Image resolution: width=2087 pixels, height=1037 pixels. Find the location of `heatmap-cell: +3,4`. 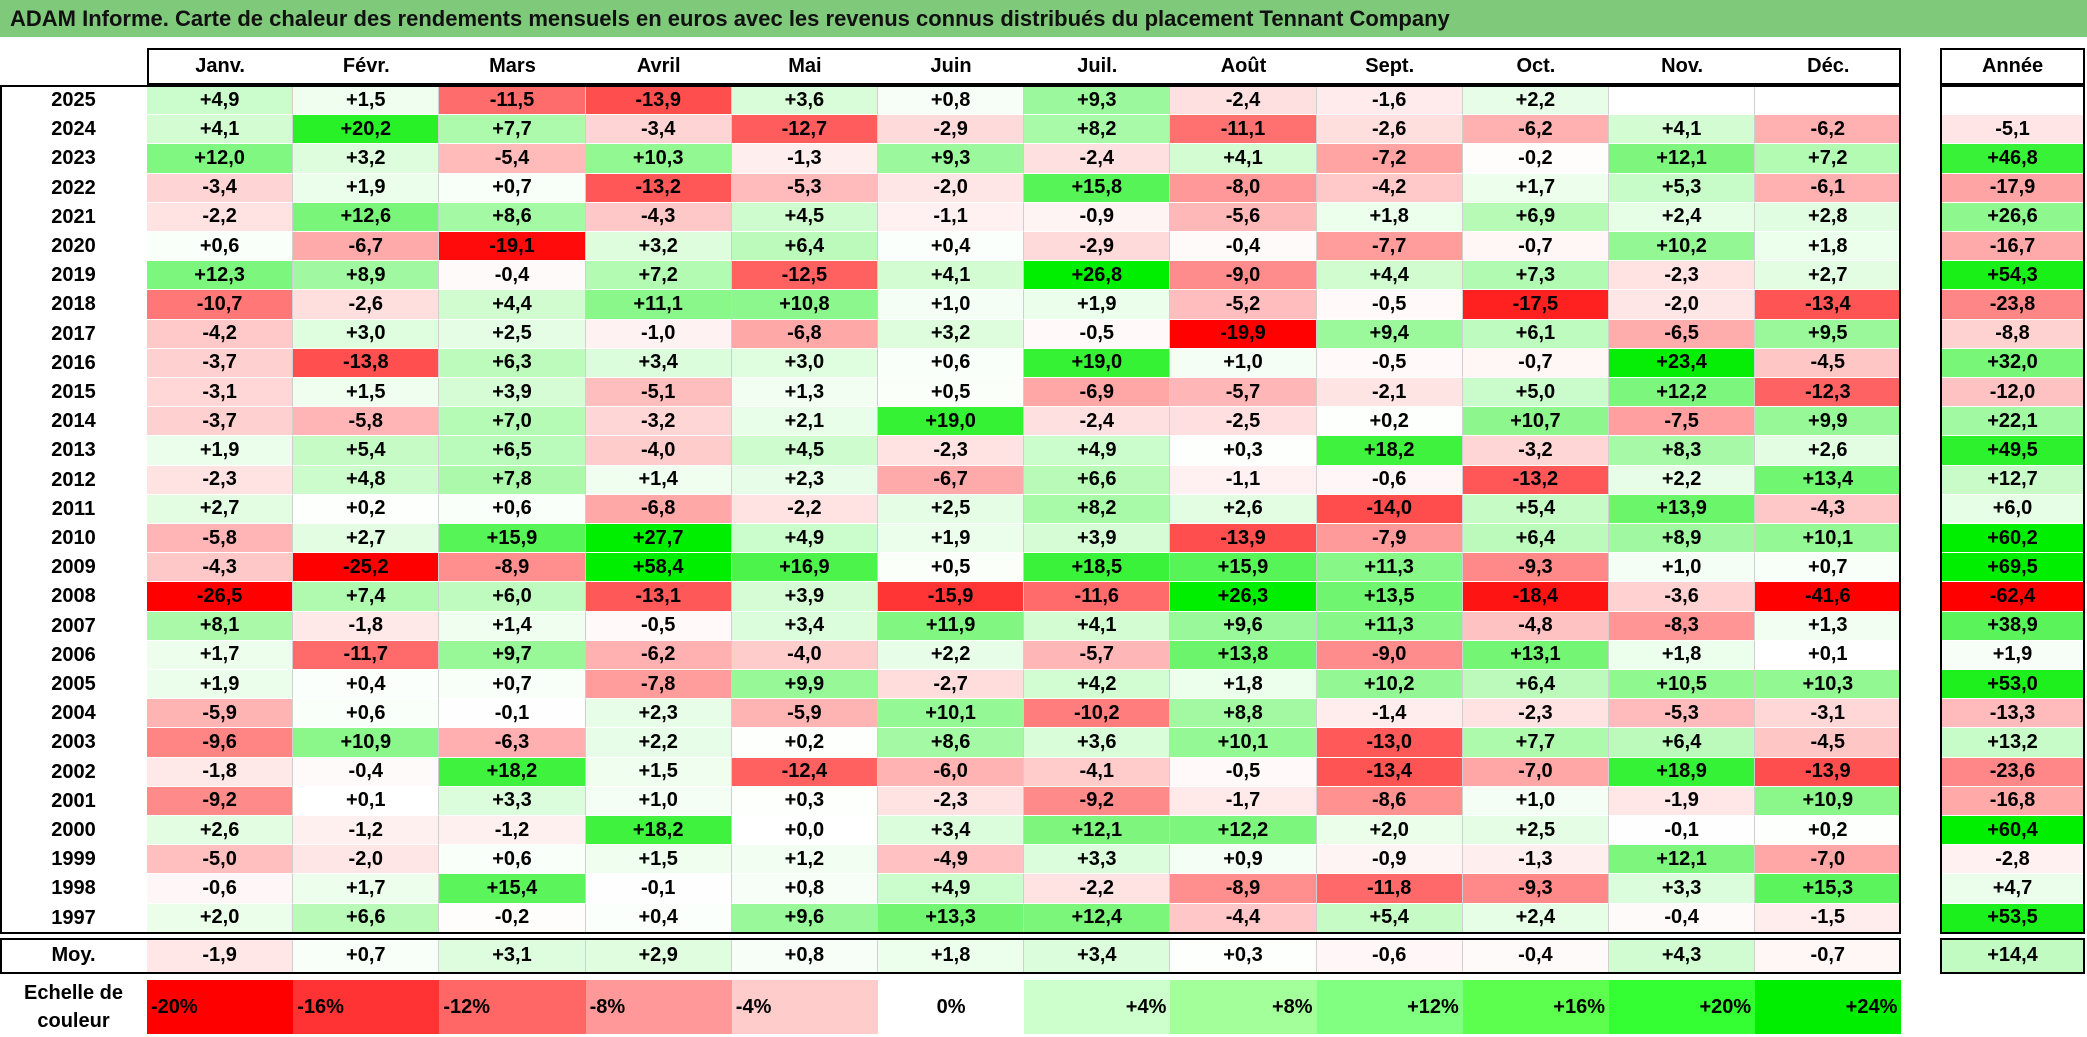

heatmap-cell: +3,4 is located at coordinates (804, 626).